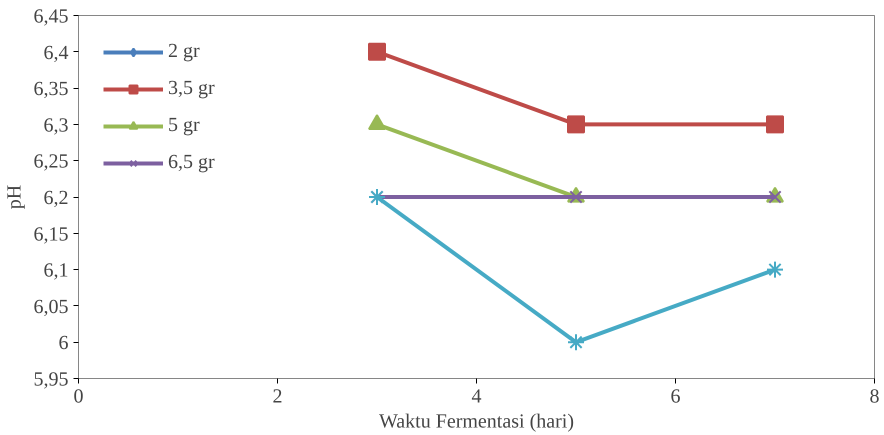  I want to click on y-tick-label: 6,1, so click(56, 271).